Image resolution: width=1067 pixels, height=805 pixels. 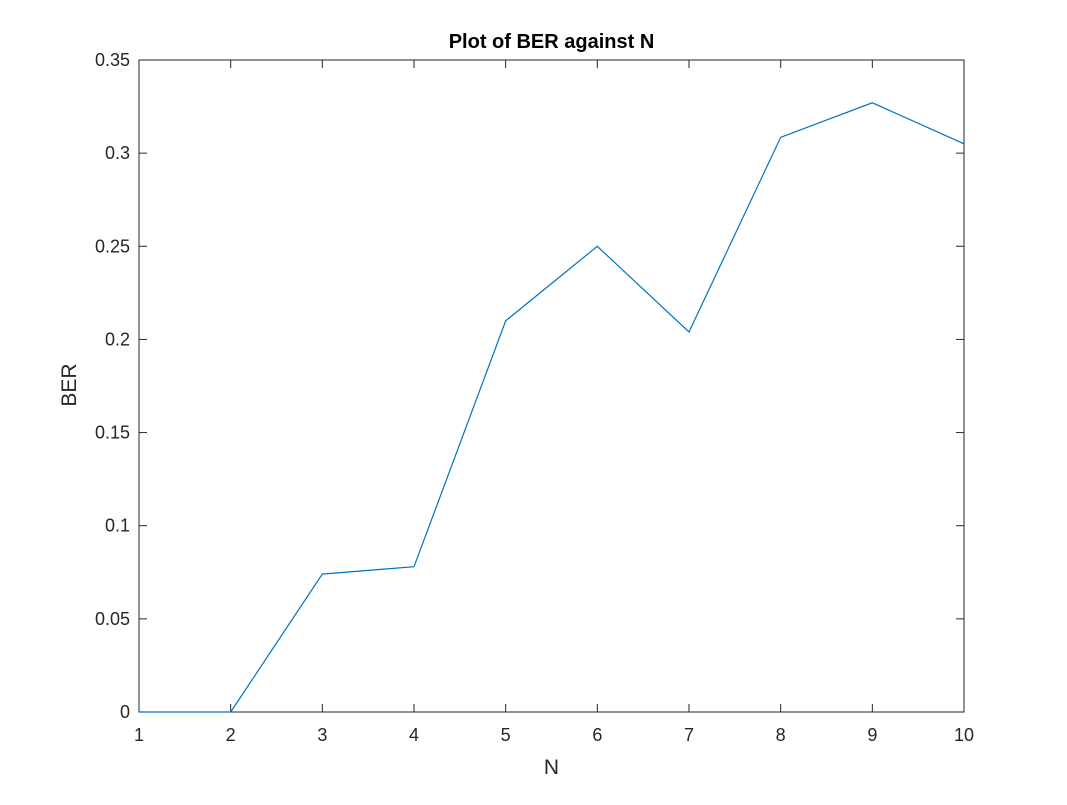 I want to click on x-tick-label: 8, so click(x=781, y=735).